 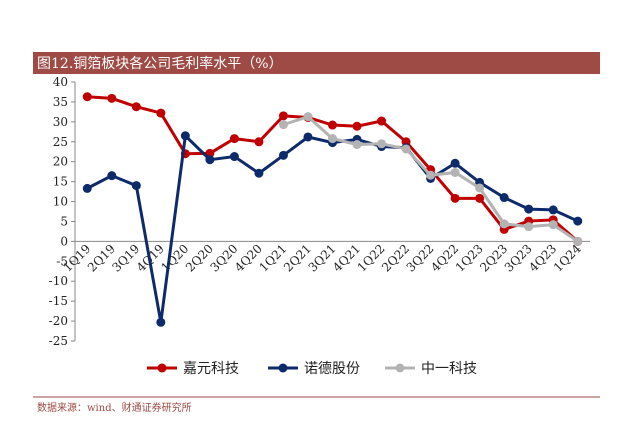 What do you see at coordinates (160, 63) in the screenshot?
I see `chart-title: 图12.铜箔板块各公司毛利率水平（%）` at bounding box center [160, 63].